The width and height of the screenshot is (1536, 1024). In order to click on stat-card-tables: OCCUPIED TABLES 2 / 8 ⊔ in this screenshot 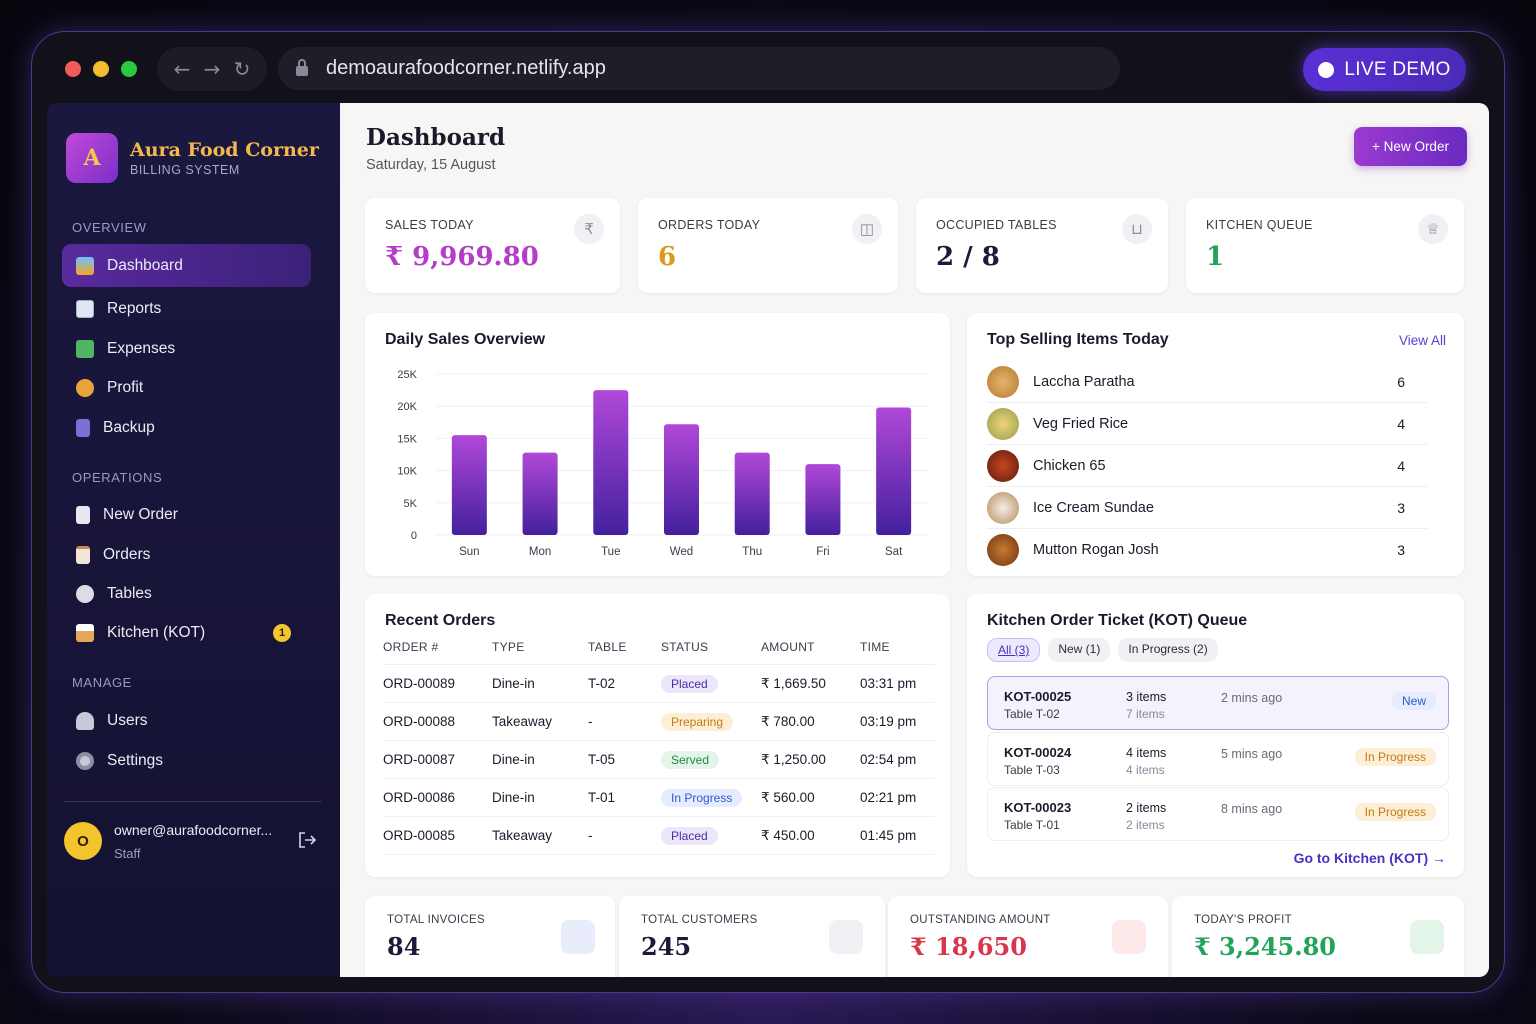, I will do `click(1042, 245)`.